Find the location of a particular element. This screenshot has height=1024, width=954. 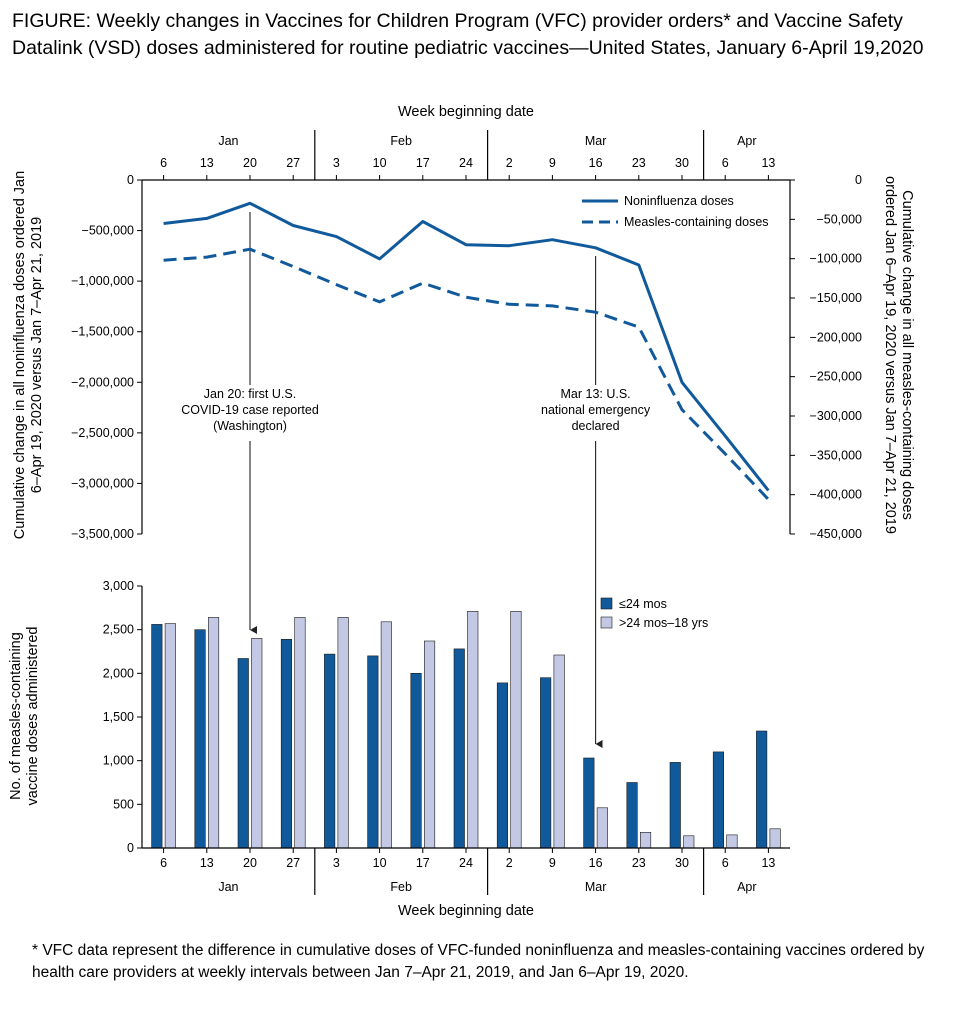

annotation-text: national emergency is located at coordinates (596, 410).